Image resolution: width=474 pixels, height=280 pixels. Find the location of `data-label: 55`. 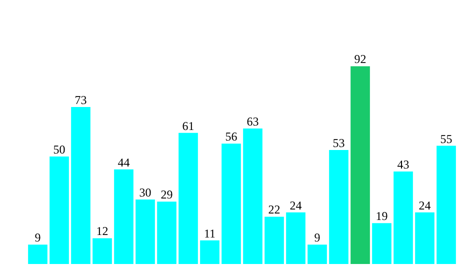

data-label: 55 is located at coordinates (446, 139).